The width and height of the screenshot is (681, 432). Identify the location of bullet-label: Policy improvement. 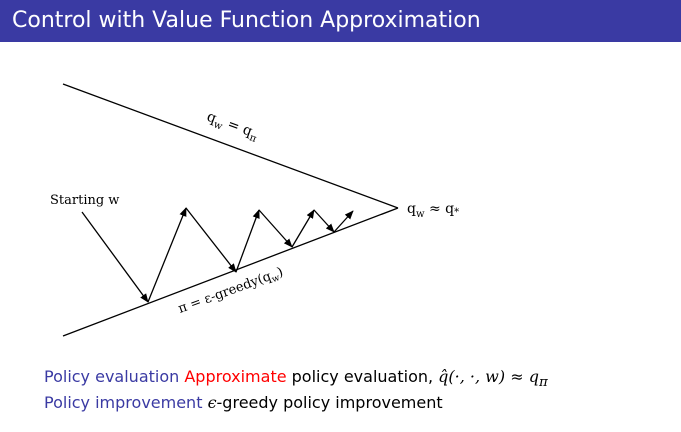
(123, 402).